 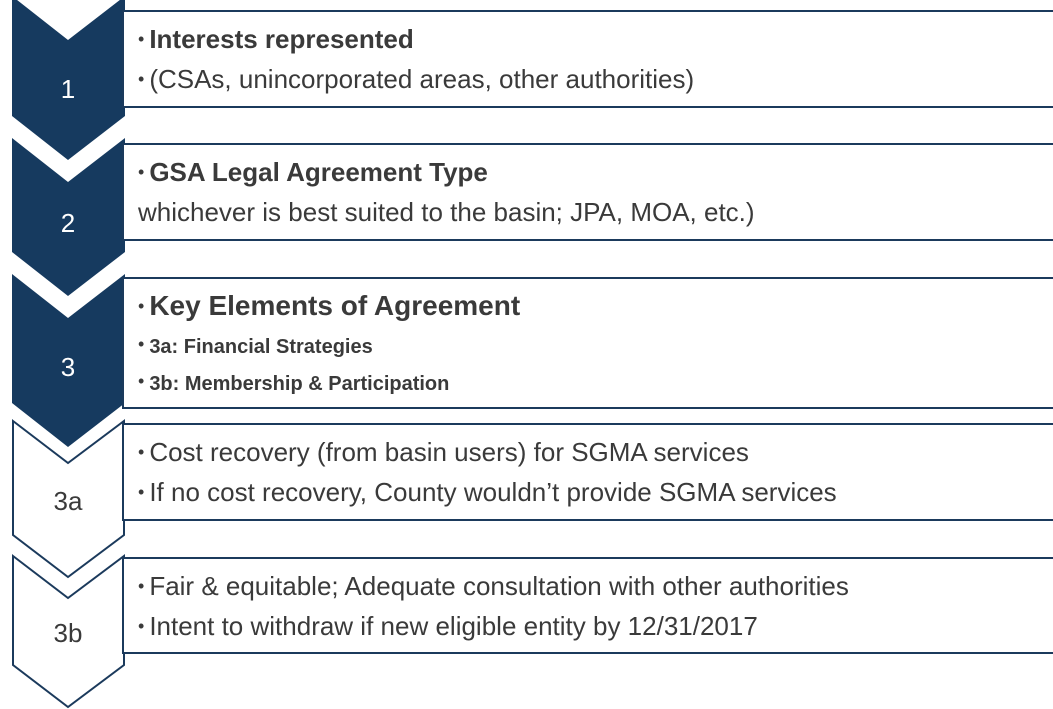 What do you see at coordinates (68, 367) in the screenshot?
I see `step-label: 3` at bounding box center [68, 367].